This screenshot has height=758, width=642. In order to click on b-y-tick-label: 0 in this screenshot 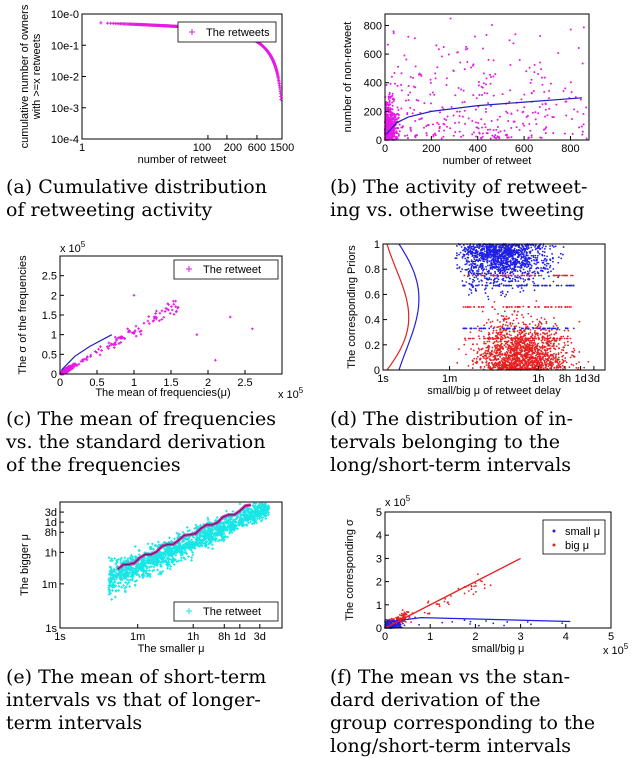, I will do `click(379, 141)`.